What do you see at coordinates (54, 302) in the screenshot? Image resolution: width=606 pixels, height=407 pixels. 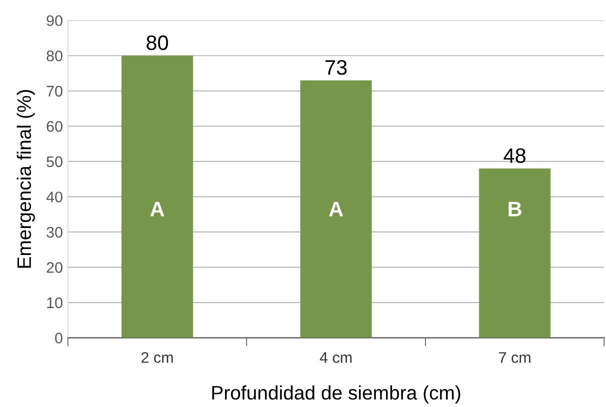 I see `y-tick-label: 10` at bounding box center [54, 302].